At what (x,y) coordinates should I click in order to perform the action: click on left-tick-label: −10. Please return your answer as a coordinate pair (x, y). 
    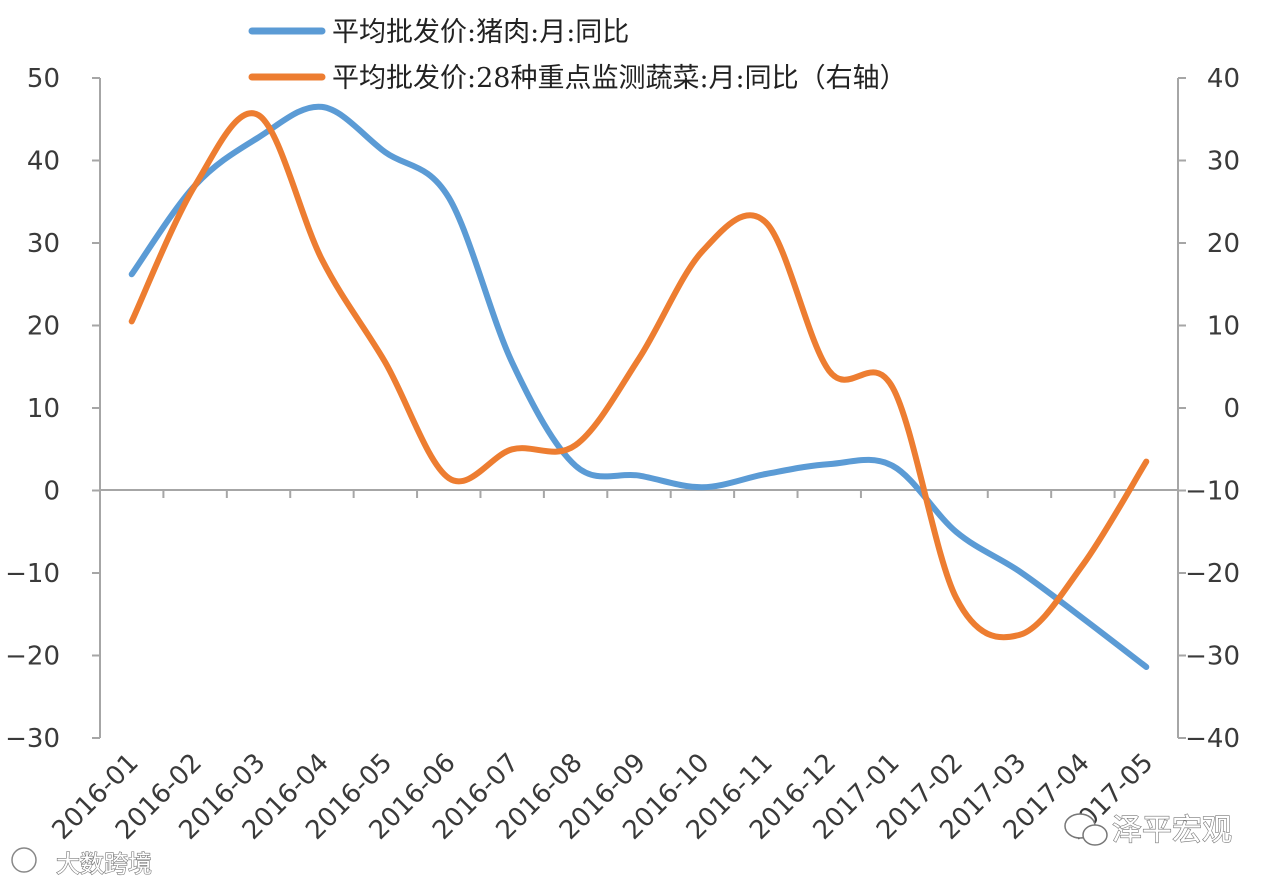
    Looking at the image, I should click on (32, 574).